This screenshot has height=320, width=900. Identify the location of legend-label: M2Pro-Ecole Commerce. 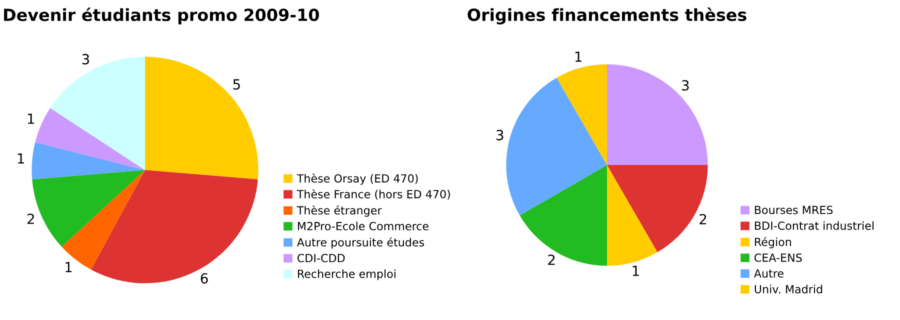
(363, 226).